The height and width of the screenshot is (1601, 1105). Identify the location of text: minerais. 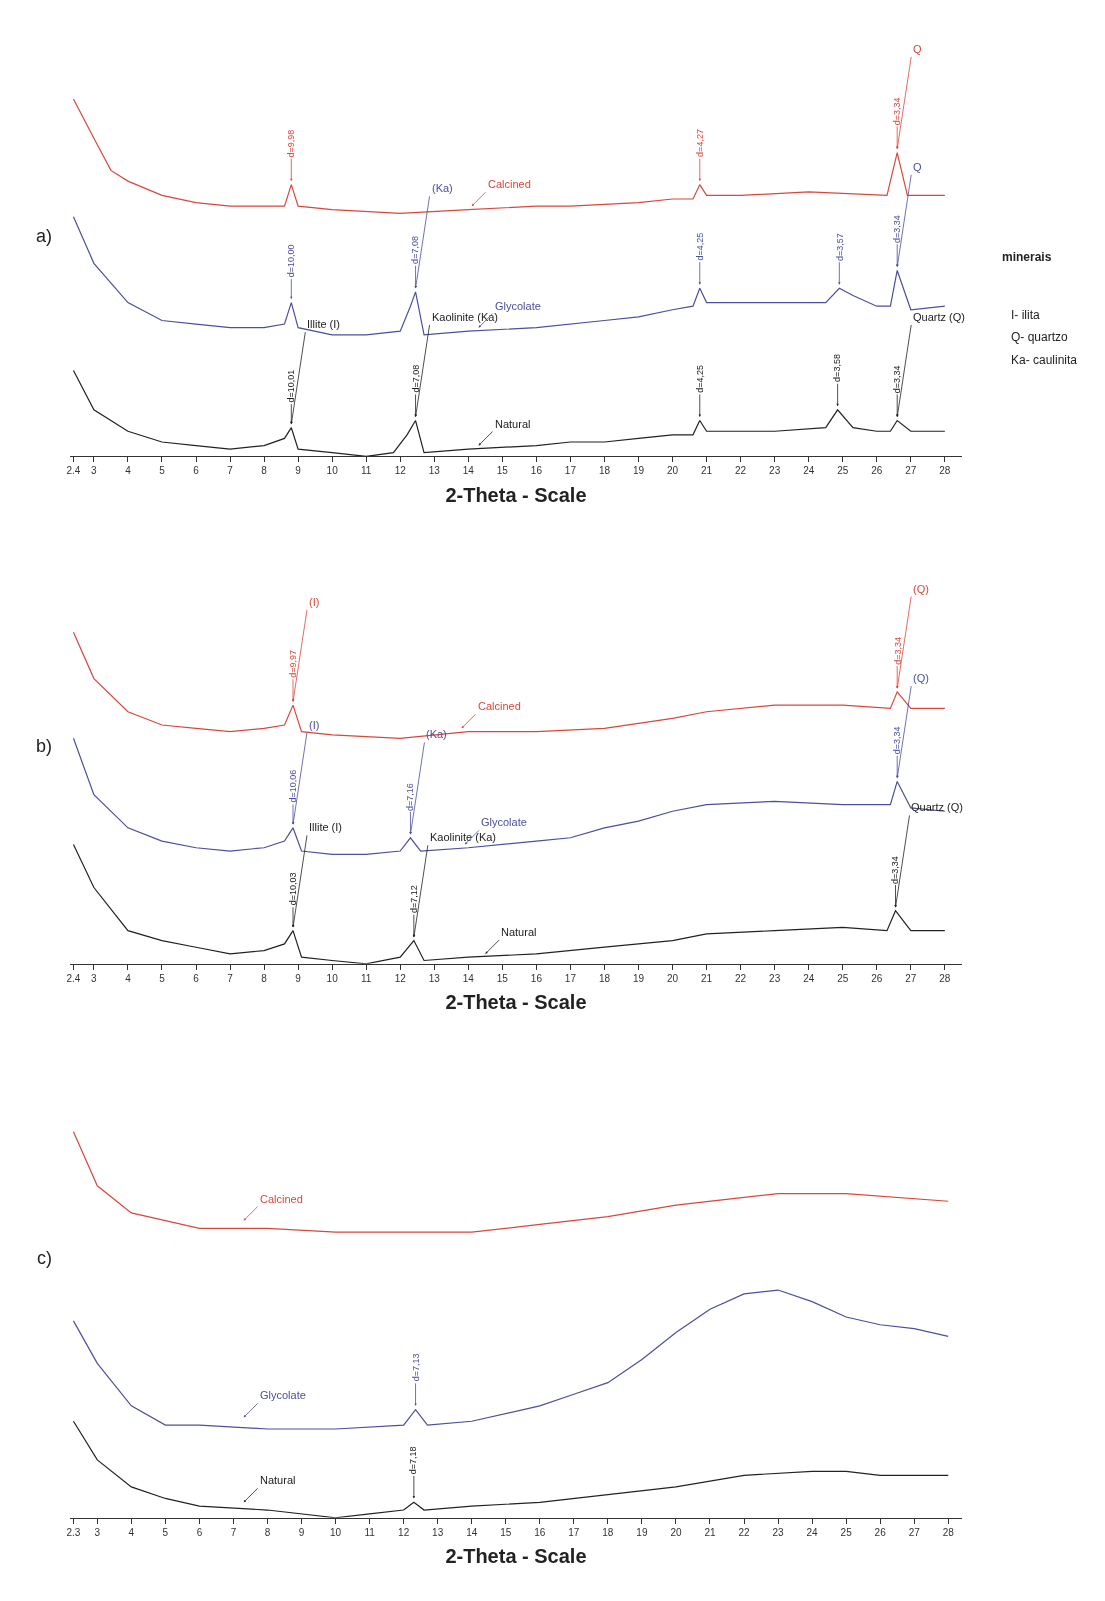
(1027, 257).